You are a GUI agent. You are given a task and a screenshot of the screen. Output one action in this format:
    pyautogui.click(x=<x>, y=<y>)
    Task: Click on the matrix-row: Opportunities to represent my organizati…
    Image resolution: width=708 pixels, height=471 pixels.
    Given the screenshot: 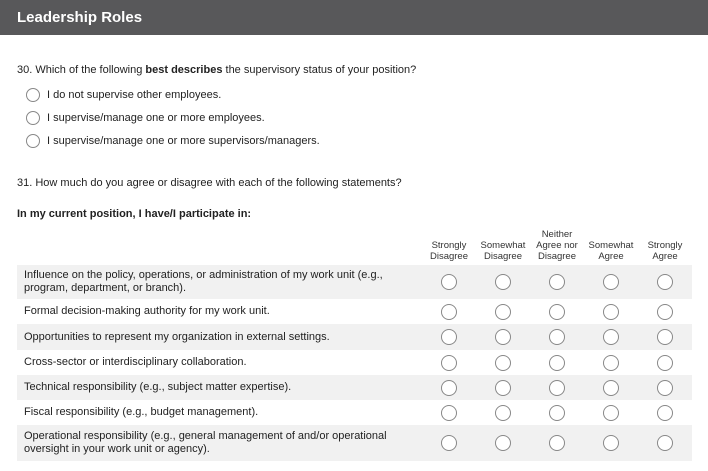 What is the action you would take?
    pyautogui.click(x=354, y=337)
    